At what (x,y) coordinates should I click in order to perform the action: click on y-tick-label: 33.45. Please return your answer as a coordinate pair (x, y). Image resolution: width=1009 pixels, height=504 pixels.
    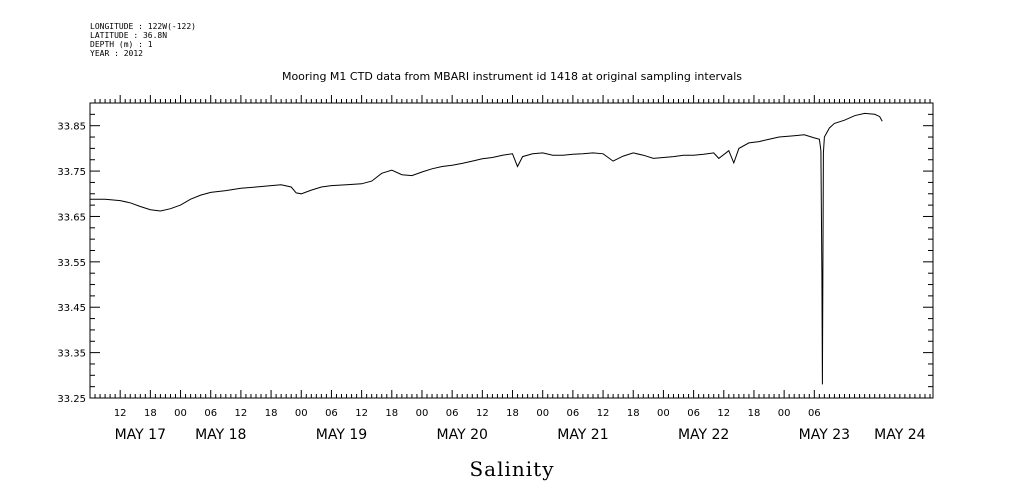
    Looking at the image, I should click on (71, 308).